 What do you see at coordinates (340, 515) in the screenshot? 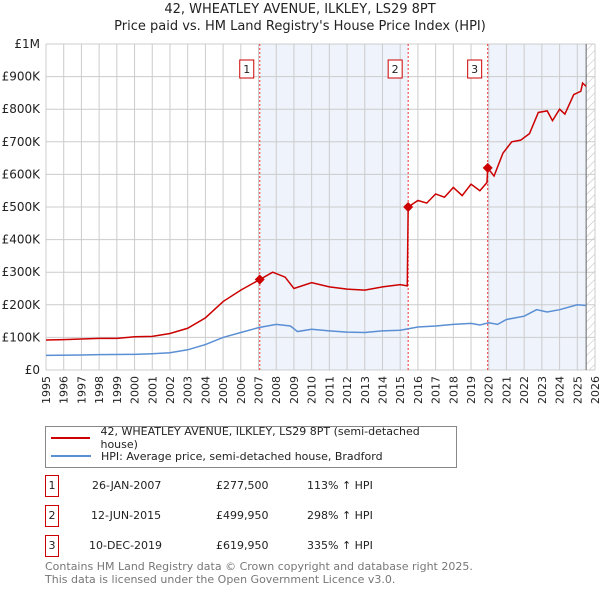
I see `sale-hpi: 298% ↑ HPI` at bounding box center [340, 515].